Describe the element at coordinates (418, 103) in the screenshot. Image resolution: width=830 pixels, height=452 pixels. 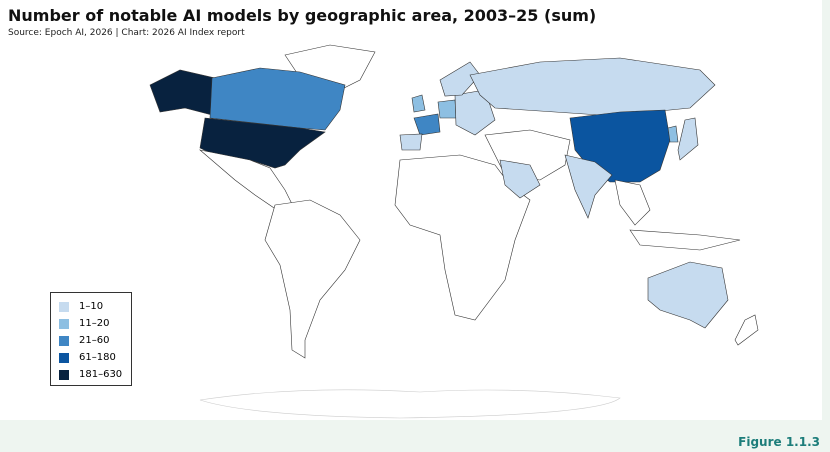
I see `uk` at that location.